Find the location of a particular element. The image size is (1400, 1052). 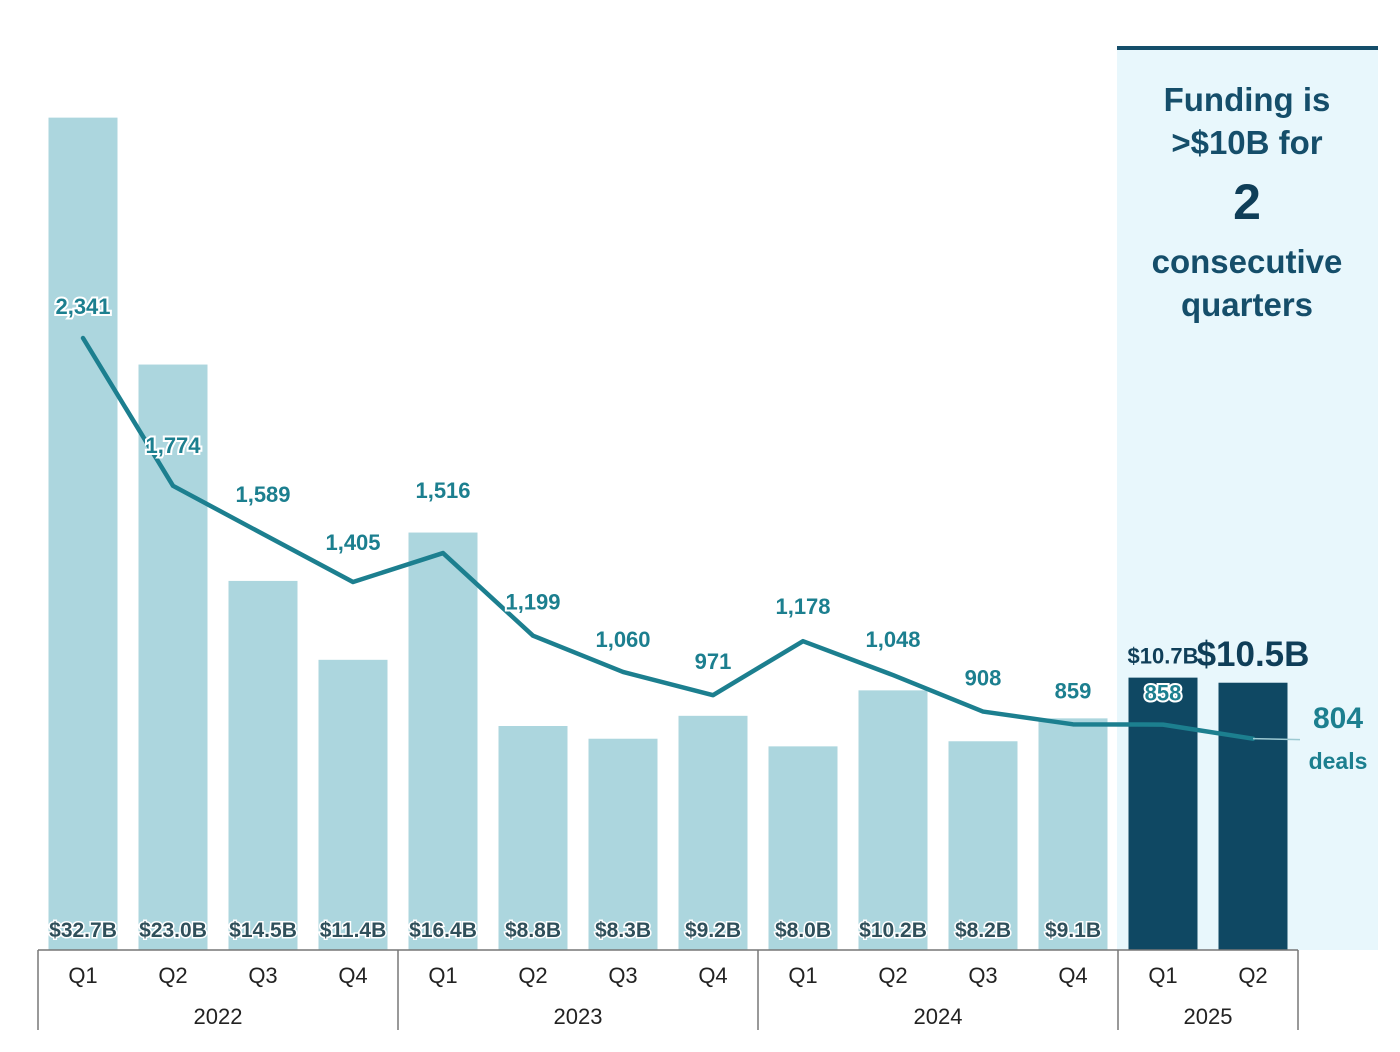

bar-label-2024-q3: $8.2B is located at coordinates (983, 930).